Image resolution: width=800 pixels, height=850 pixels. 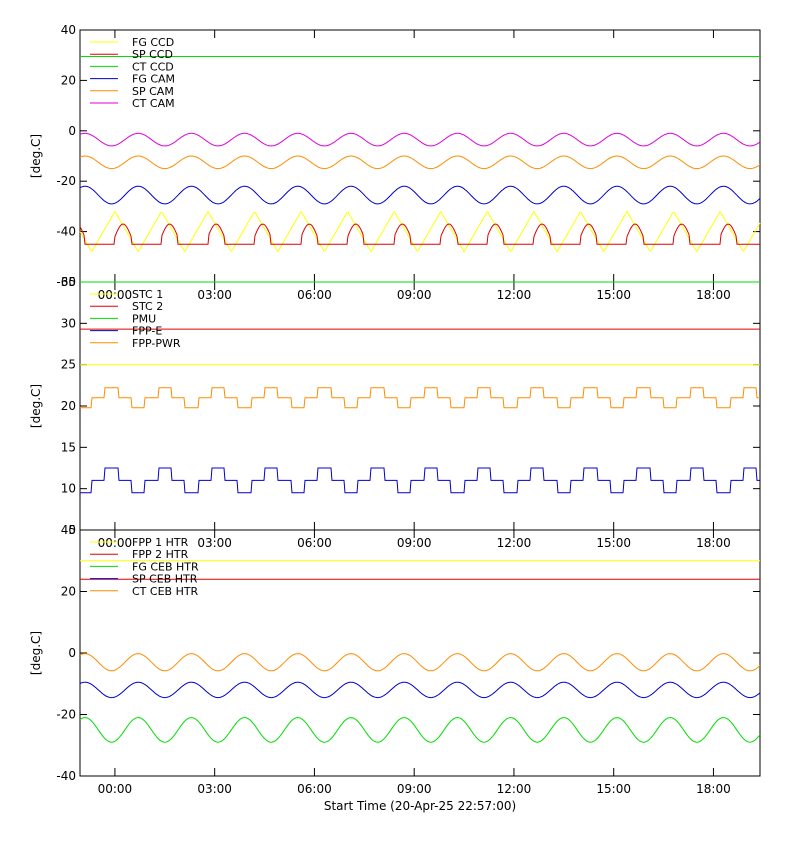 What do you see at coordinates (68, 447) in the screenshot?
I see `y-tick-label: 15` at bounding box center [68, 447].